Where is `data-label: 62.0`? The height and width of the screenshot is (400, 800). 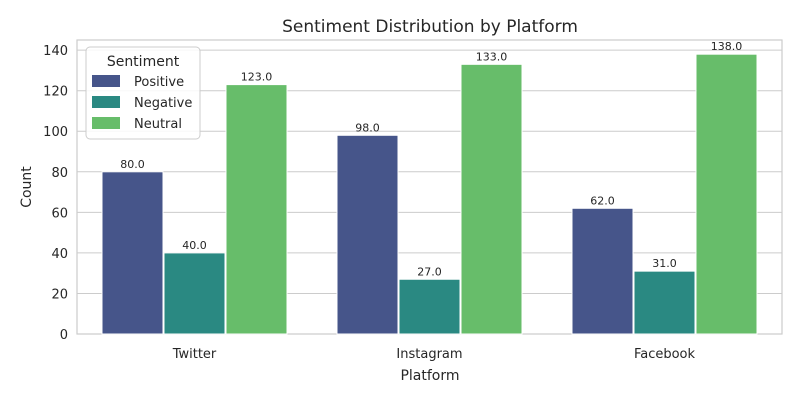
data-label: 62.0 is located at coordinates (602, 200).